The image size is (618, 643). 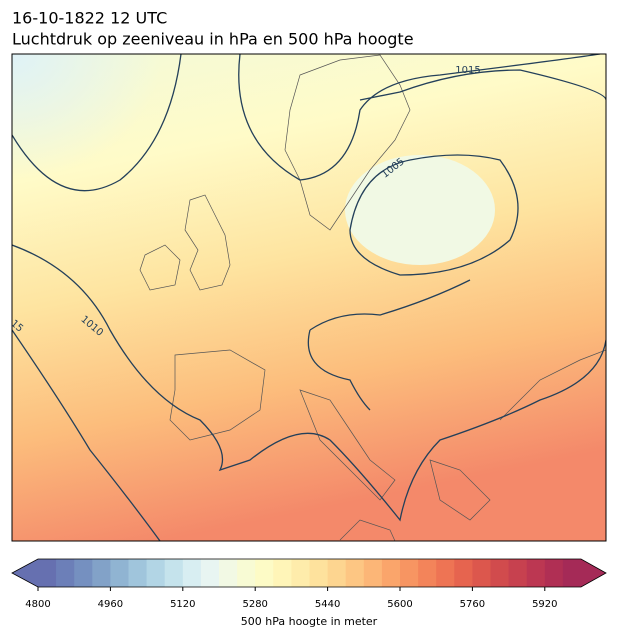 I want to click on colorbar-outline, so click(x=309, y=573).